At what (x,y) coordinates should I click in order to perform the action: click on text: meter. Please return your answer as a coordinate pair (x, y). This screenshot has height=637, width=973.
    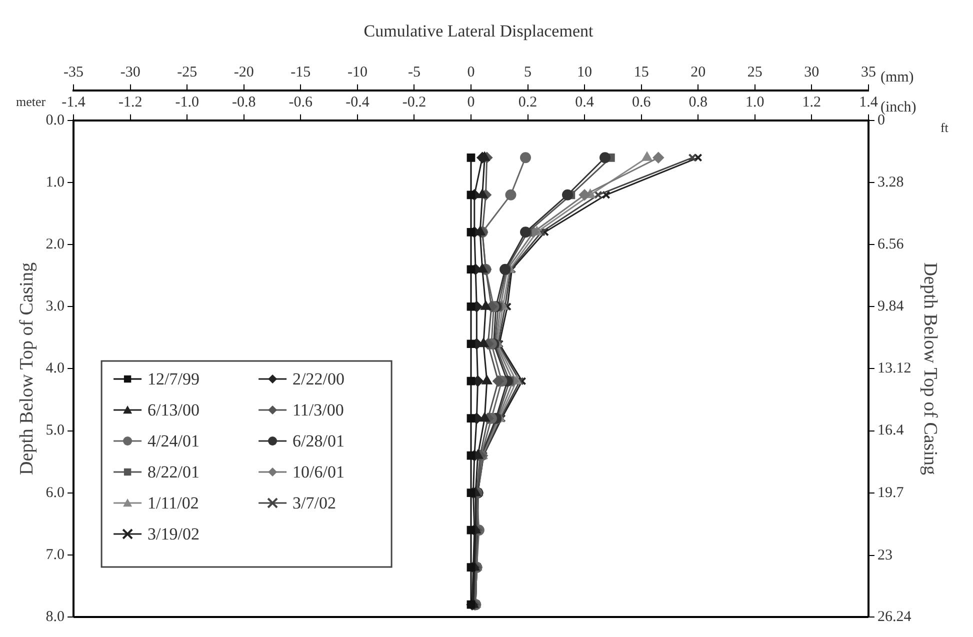
    Looking at the image, I should click on (31, 101).